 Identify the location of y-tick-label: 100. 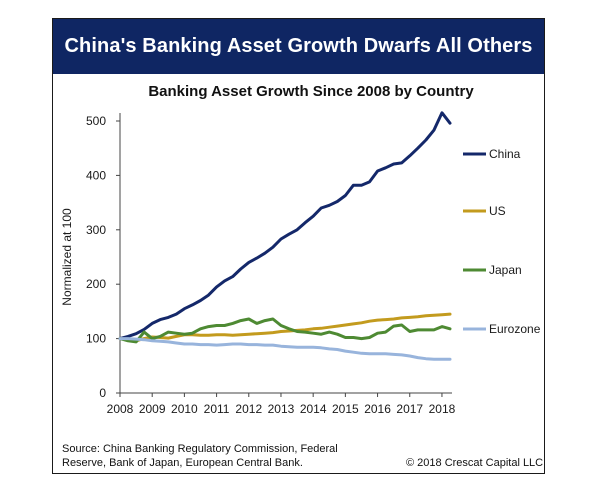
(96, 339).